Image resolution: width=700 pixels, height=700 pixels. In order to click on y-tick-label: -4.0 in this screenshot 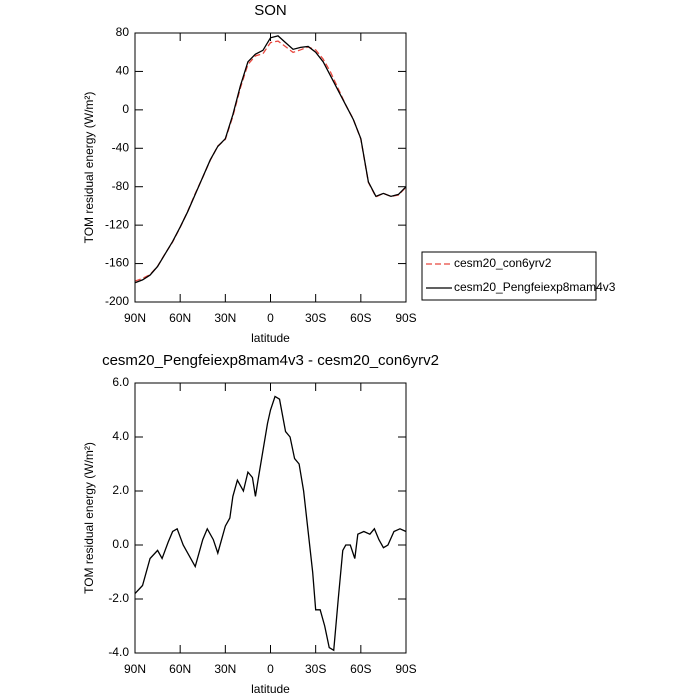, I will do `click(118, 652)`.